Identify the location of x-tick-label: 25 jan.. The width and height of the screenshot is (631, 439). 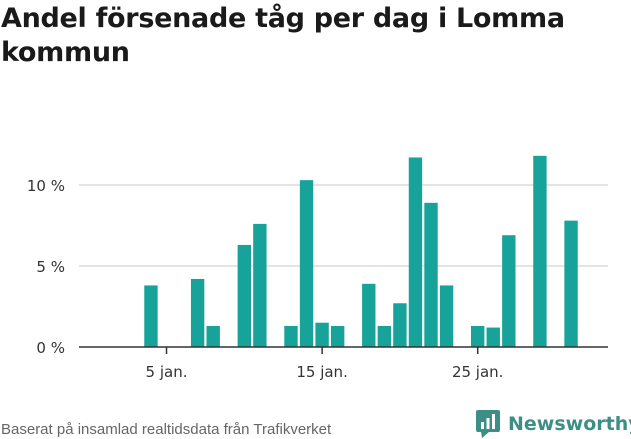
(478, 372).